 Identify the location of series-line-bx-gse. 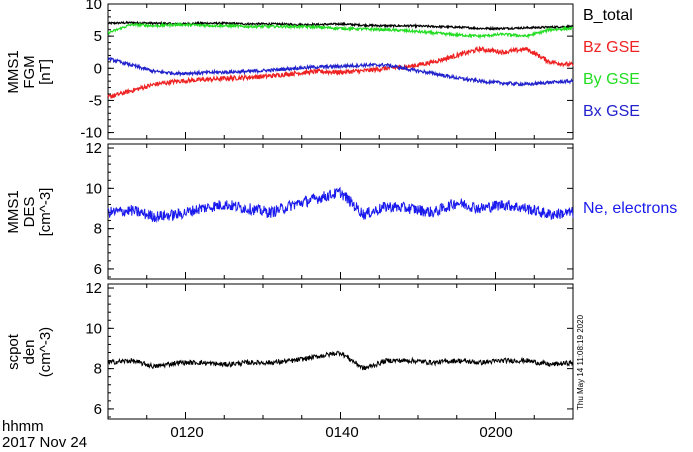
(340, 71).